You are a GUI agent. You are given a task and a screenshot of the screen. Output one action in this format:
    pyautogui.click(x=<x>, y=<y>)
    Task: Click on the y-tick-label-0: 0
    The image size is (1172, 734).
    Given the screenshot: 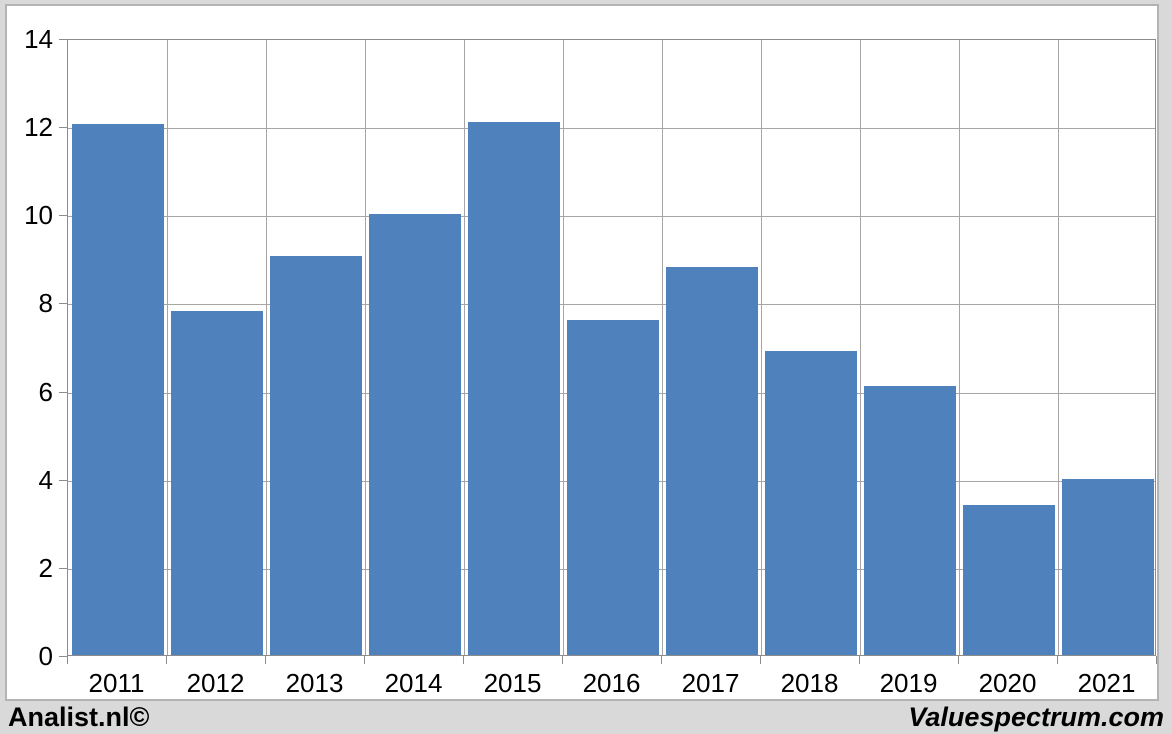 What is the action you would take?
    pyautogui.click(x=45, y=656)
    